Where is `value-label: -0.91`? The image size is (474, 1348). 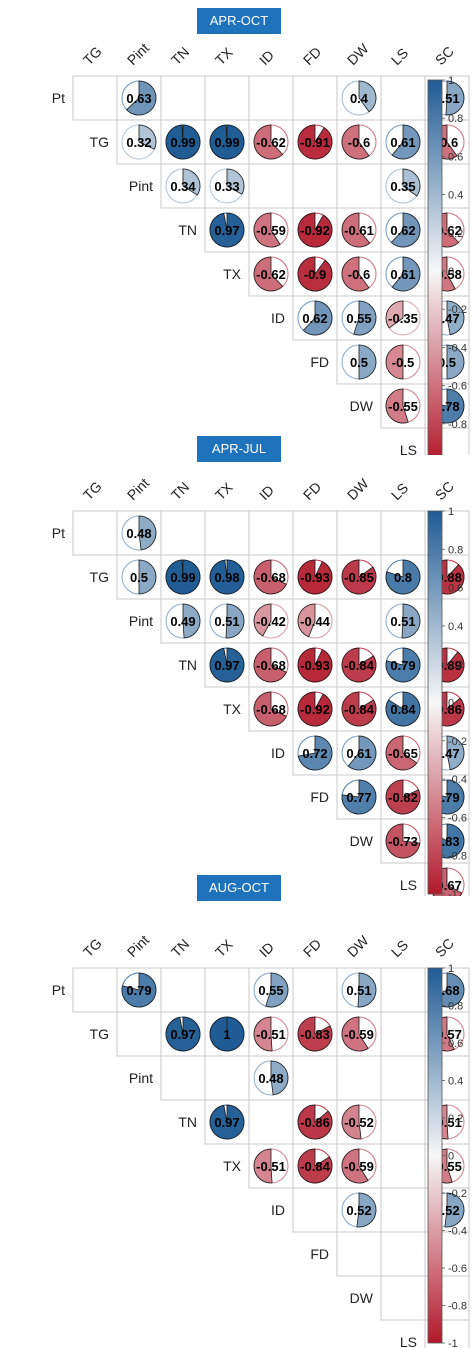 value-label: -0.91 is located at coordinates (315, 142).